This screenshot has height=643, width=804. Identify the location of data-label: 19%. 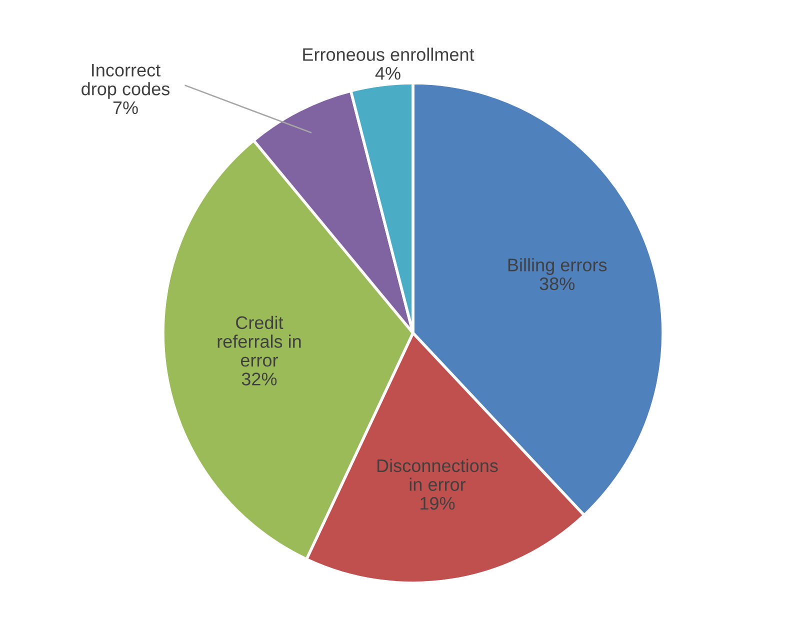
(437, 503).